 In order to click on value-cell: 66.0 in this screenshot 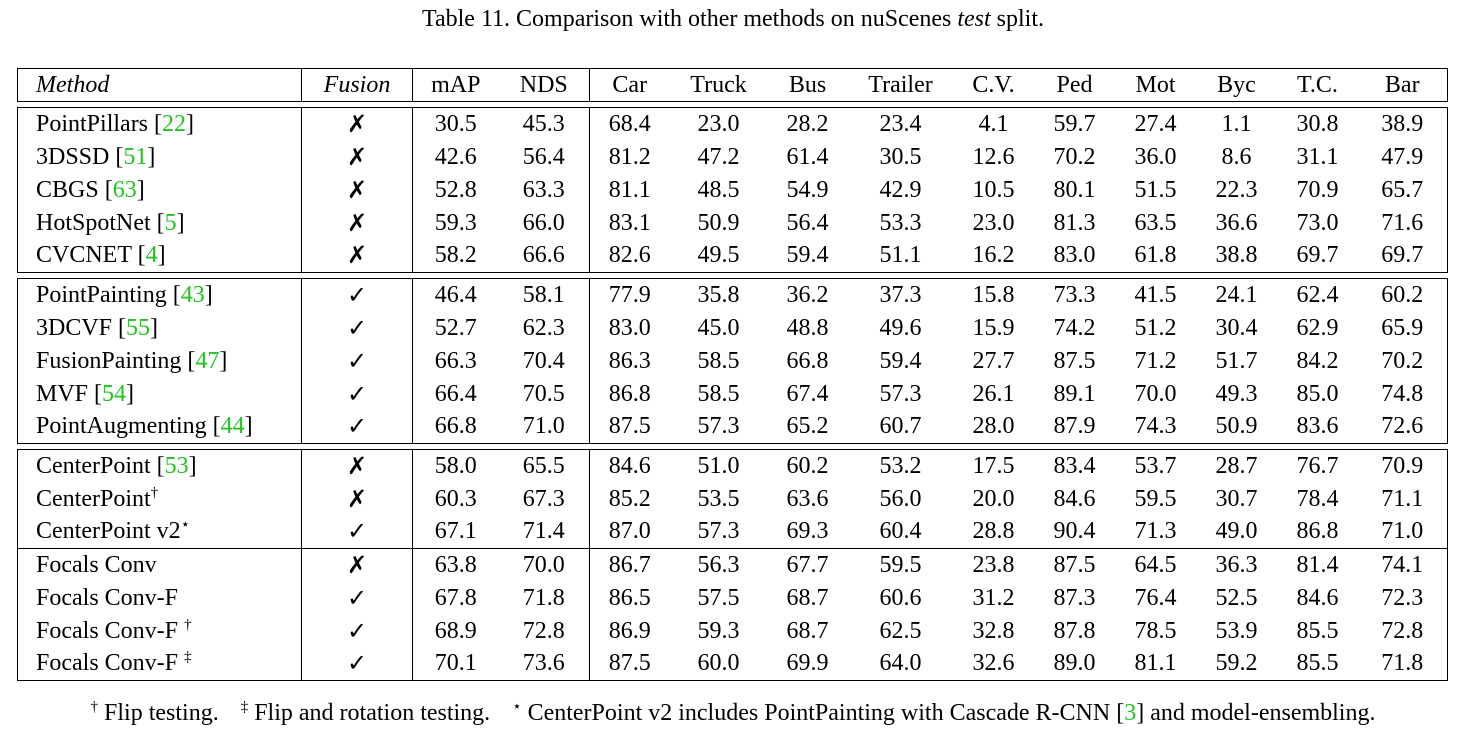, I will do `click(544, 223)`.